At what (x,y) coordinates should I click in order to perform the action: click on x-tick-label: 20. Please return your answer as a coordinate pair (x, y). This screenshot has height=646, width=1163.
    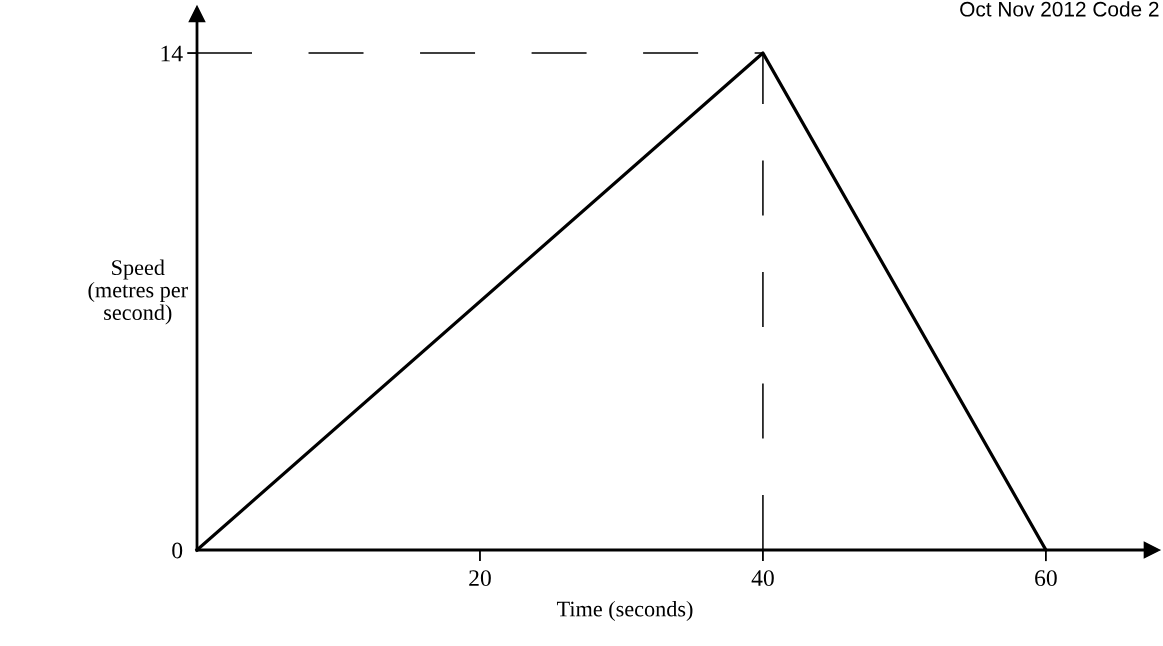
    Looking at the image, I should click on (480, 578).